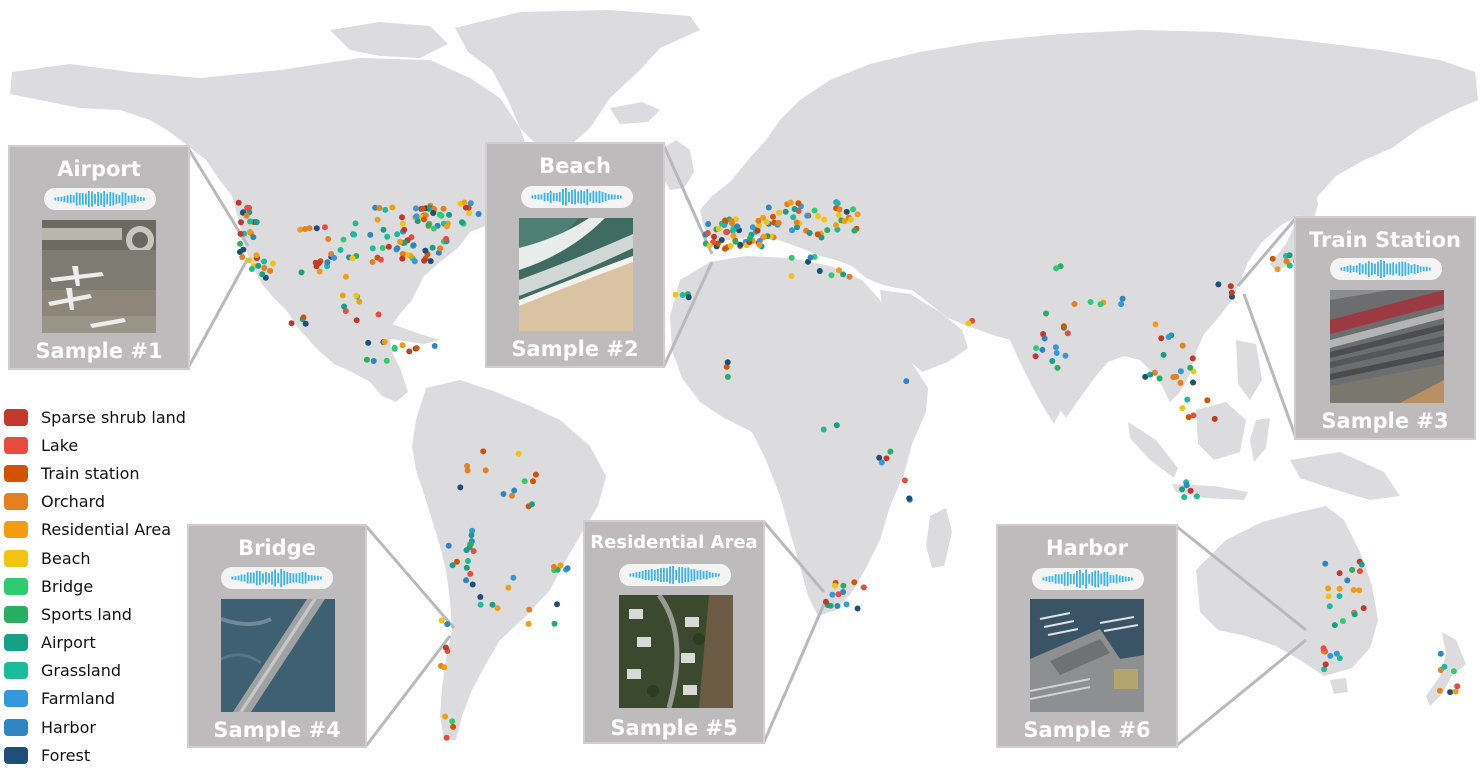  Describe the element at coordinates (99, 169) in the screenshot. I see `sample-title: Airport` at that location.